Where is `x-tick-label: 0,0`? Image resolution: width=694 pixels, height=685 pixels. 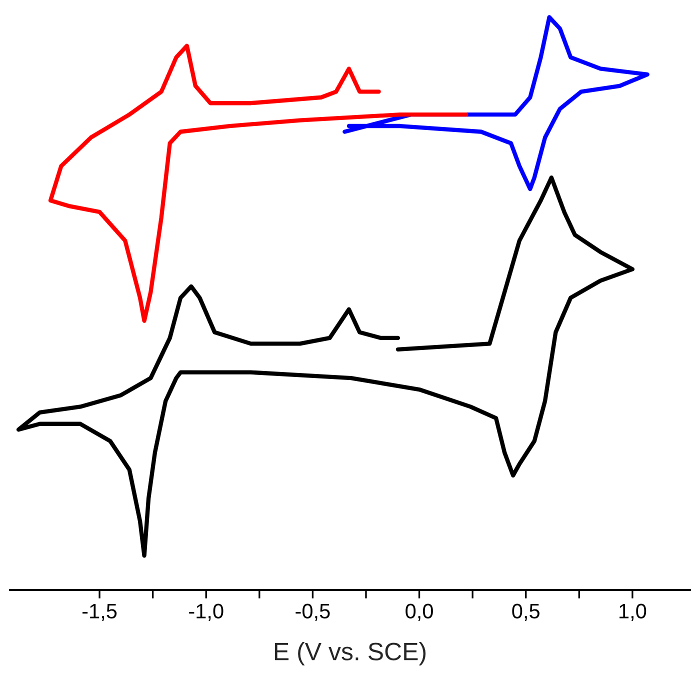 x-tick-label: 0,0 is located at coordinates (419, 612).